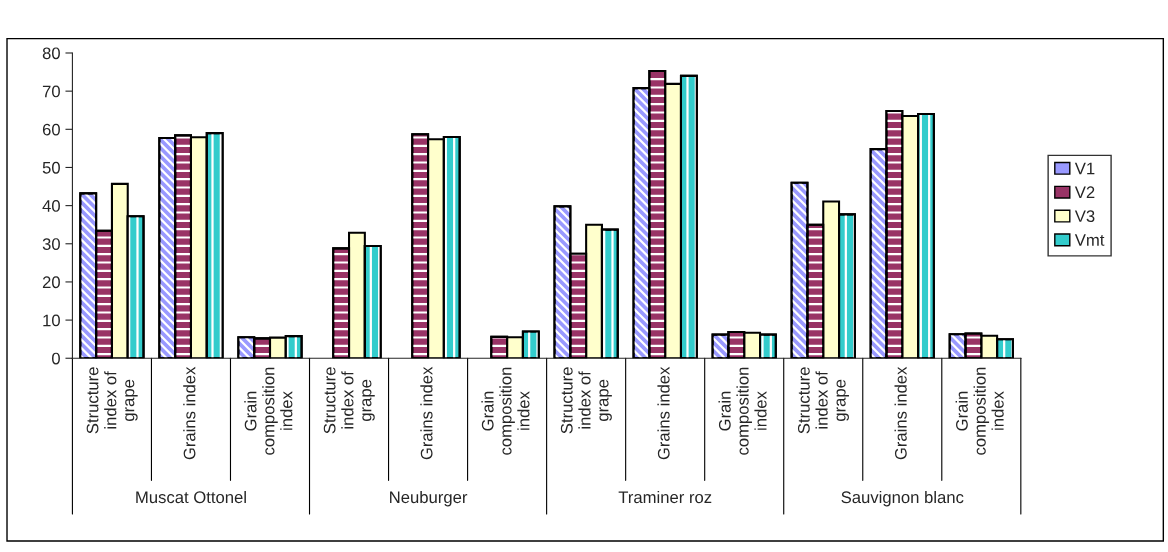 The image size is (1168, 552). I want to click on legend-label: V1, so click(1084, 168).